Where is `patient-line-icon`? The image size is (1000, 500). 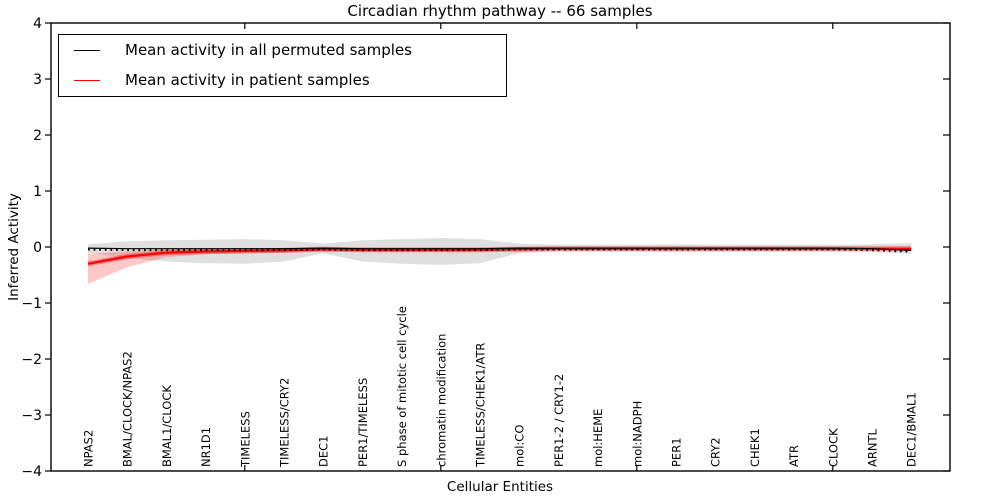 patient-line-icon is located at coordinates (87, 80).